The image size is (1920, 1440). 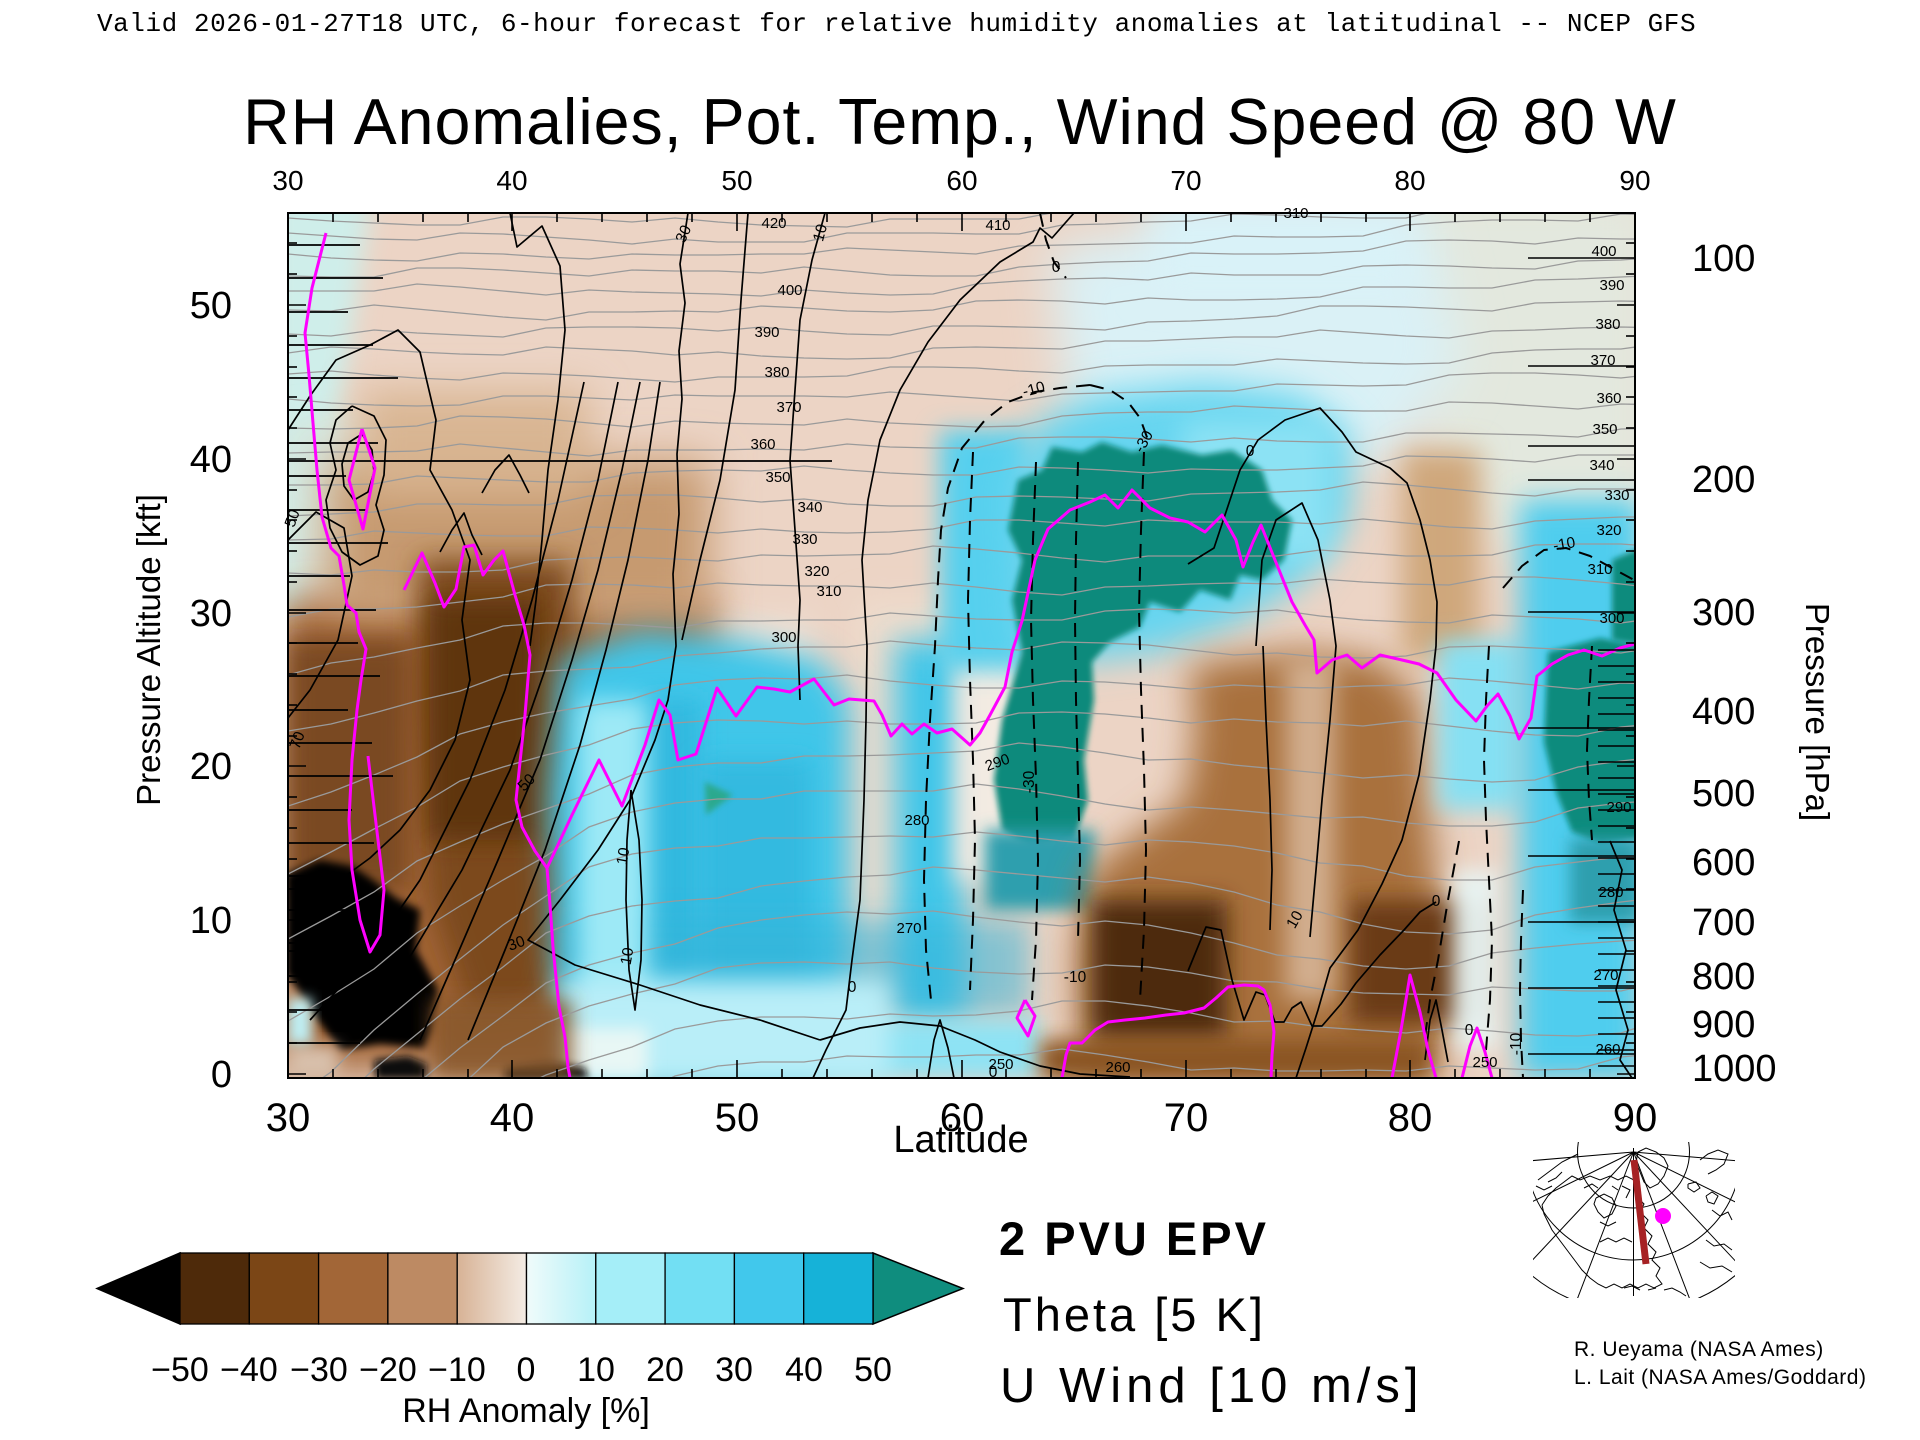 I want to click on svg-text: -30, so click(x=1029, y=781).